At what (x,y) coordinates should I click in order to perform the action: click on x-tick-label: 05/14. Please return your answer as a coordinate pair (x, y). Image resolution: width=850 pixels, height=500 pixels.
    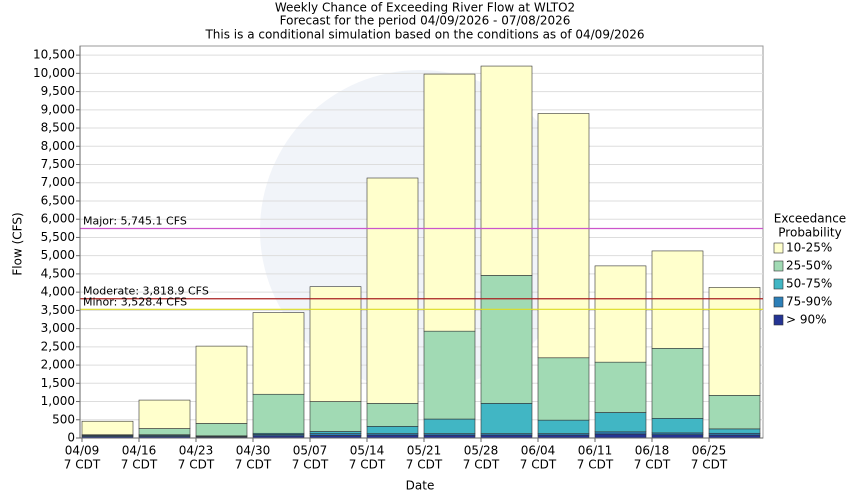
    Looking at the image, I should click on (367, 451).